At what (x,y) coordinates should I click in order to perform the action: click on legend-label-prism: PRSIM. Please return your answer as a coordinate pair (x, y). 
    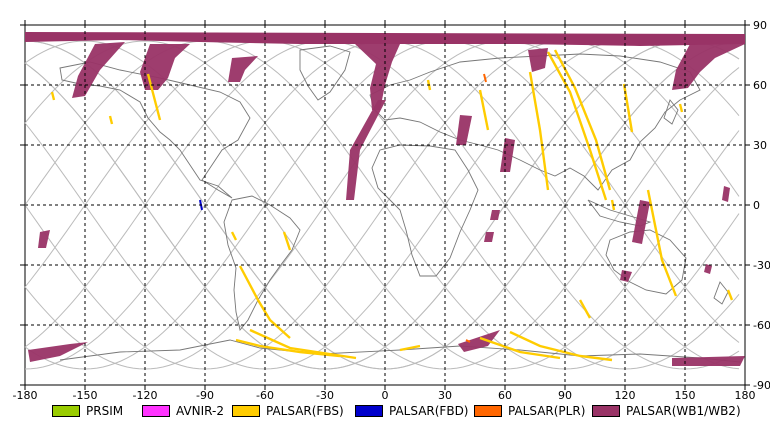
    Looking at the image, I should click on (105, 411).